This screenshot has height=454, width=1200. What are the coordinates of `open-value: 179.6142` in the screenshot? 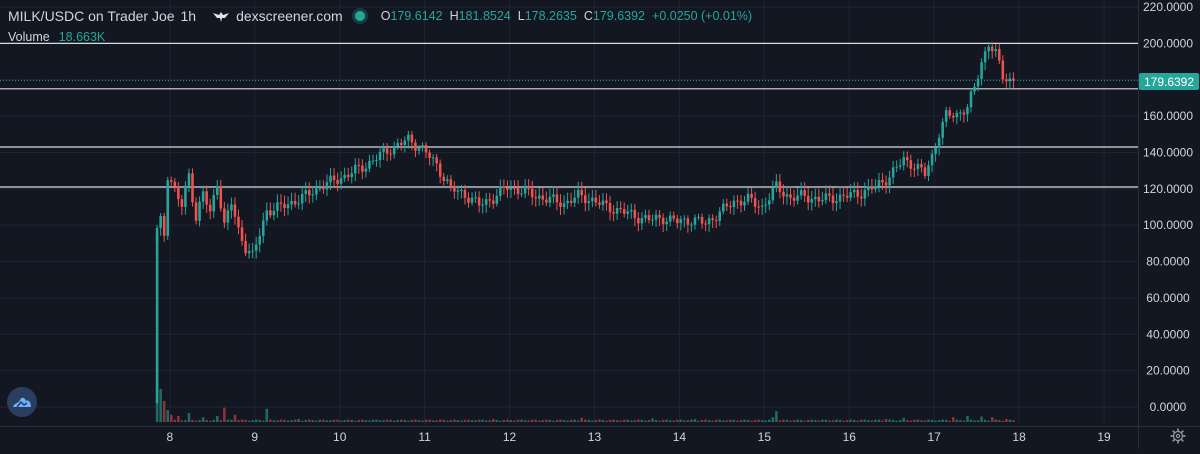 It's located at (416, 16).